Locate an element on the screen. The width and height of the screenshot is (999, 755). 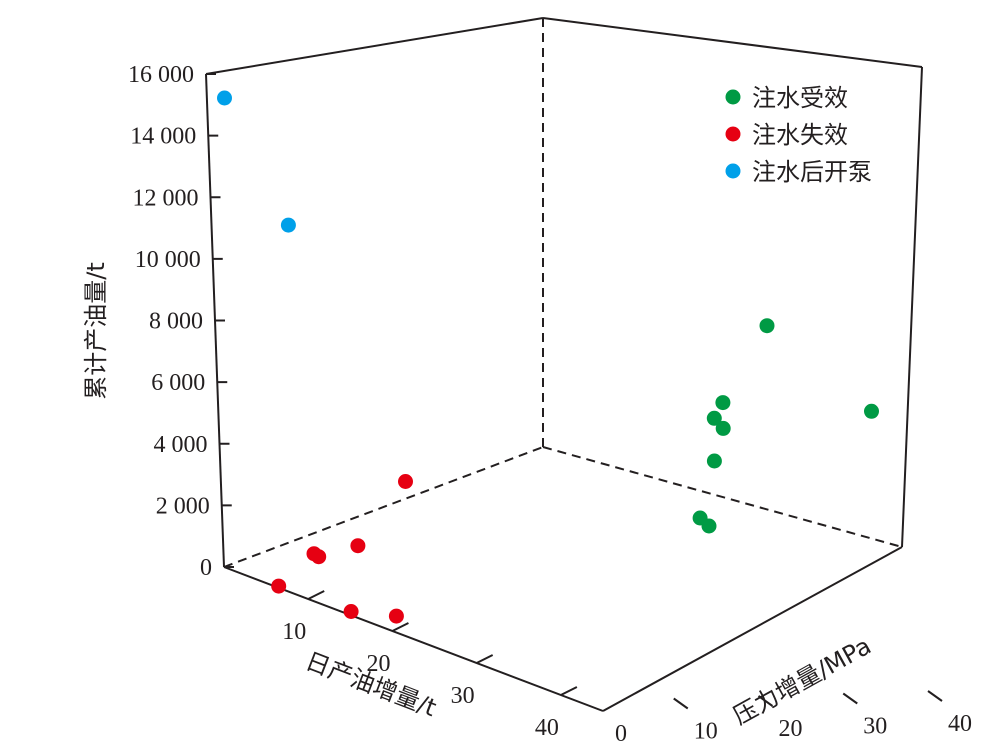
z-tick-label: 4 000 is located at coordinates (181, 445).